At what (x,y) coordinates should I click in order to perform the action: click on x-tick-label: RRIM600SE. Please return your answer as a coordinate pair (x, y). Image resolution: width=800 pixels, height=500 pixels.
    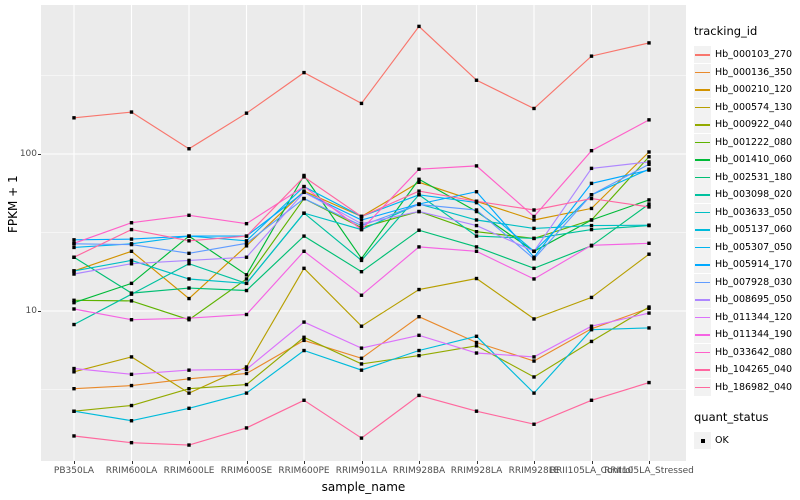
    Looking at the image, I should click on (246, 471).